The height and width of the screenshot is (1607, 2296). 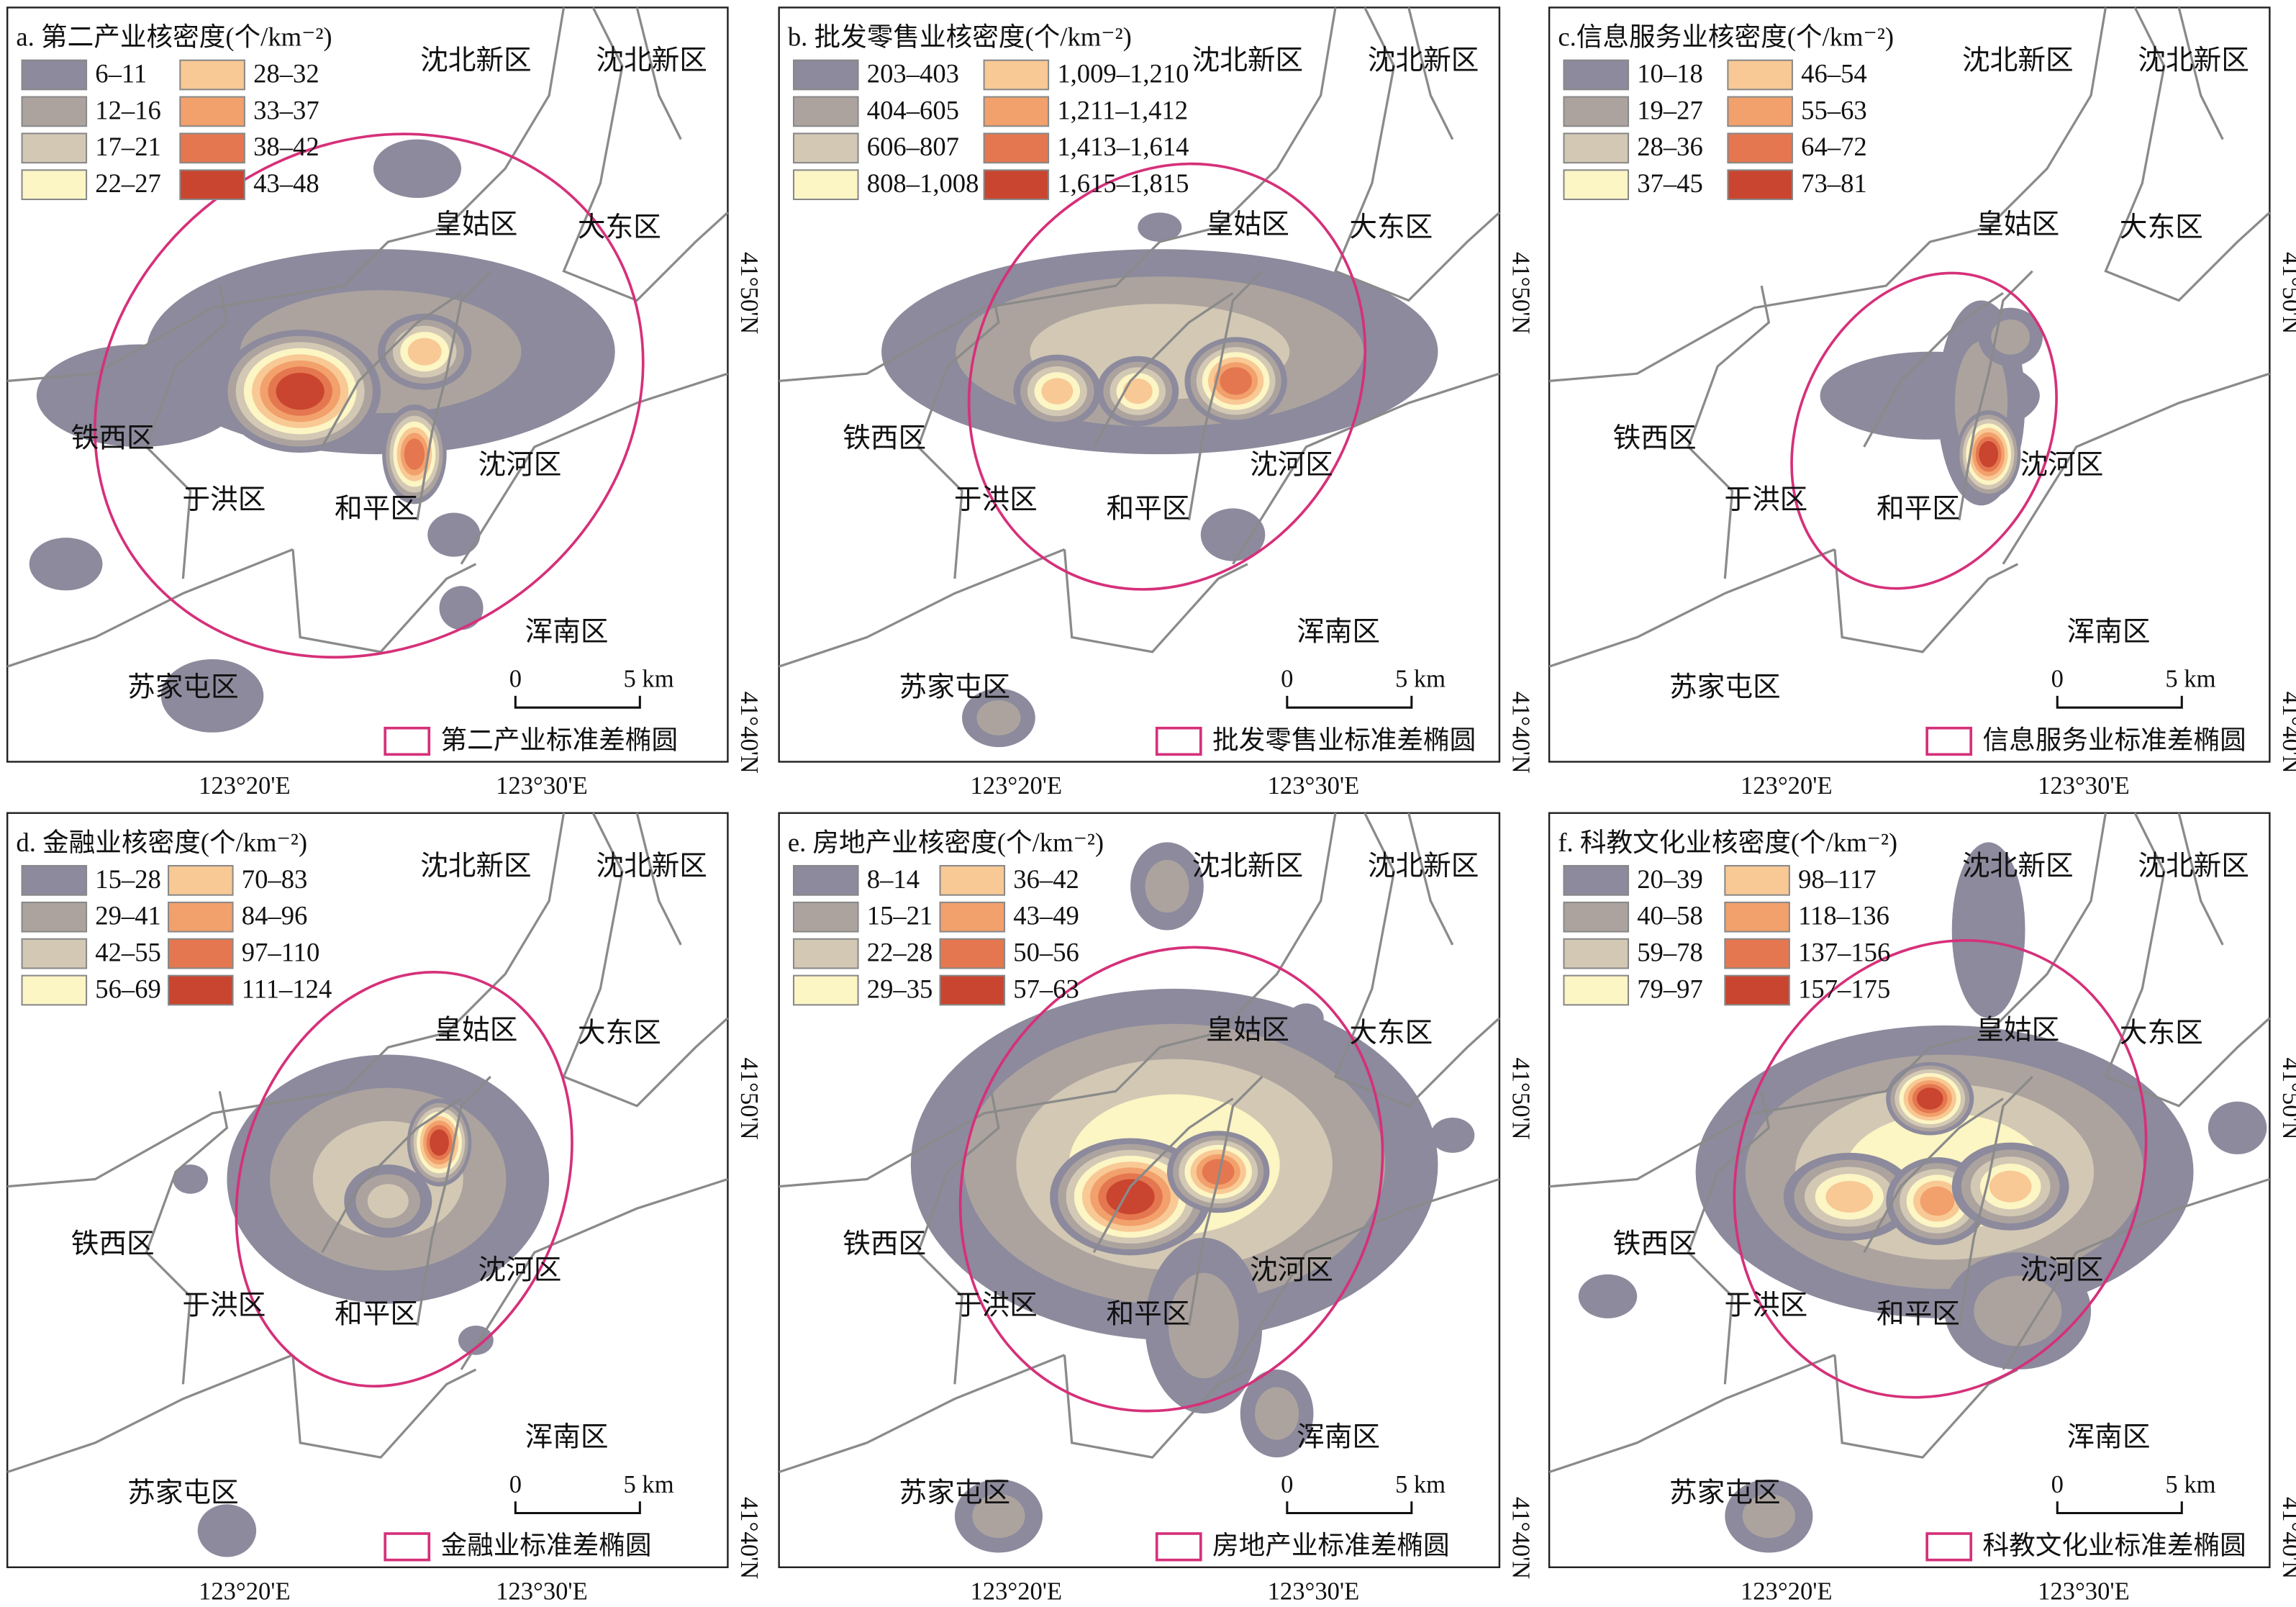 I want to click on legend-label: 46–54, so click(x=1834, y=73).